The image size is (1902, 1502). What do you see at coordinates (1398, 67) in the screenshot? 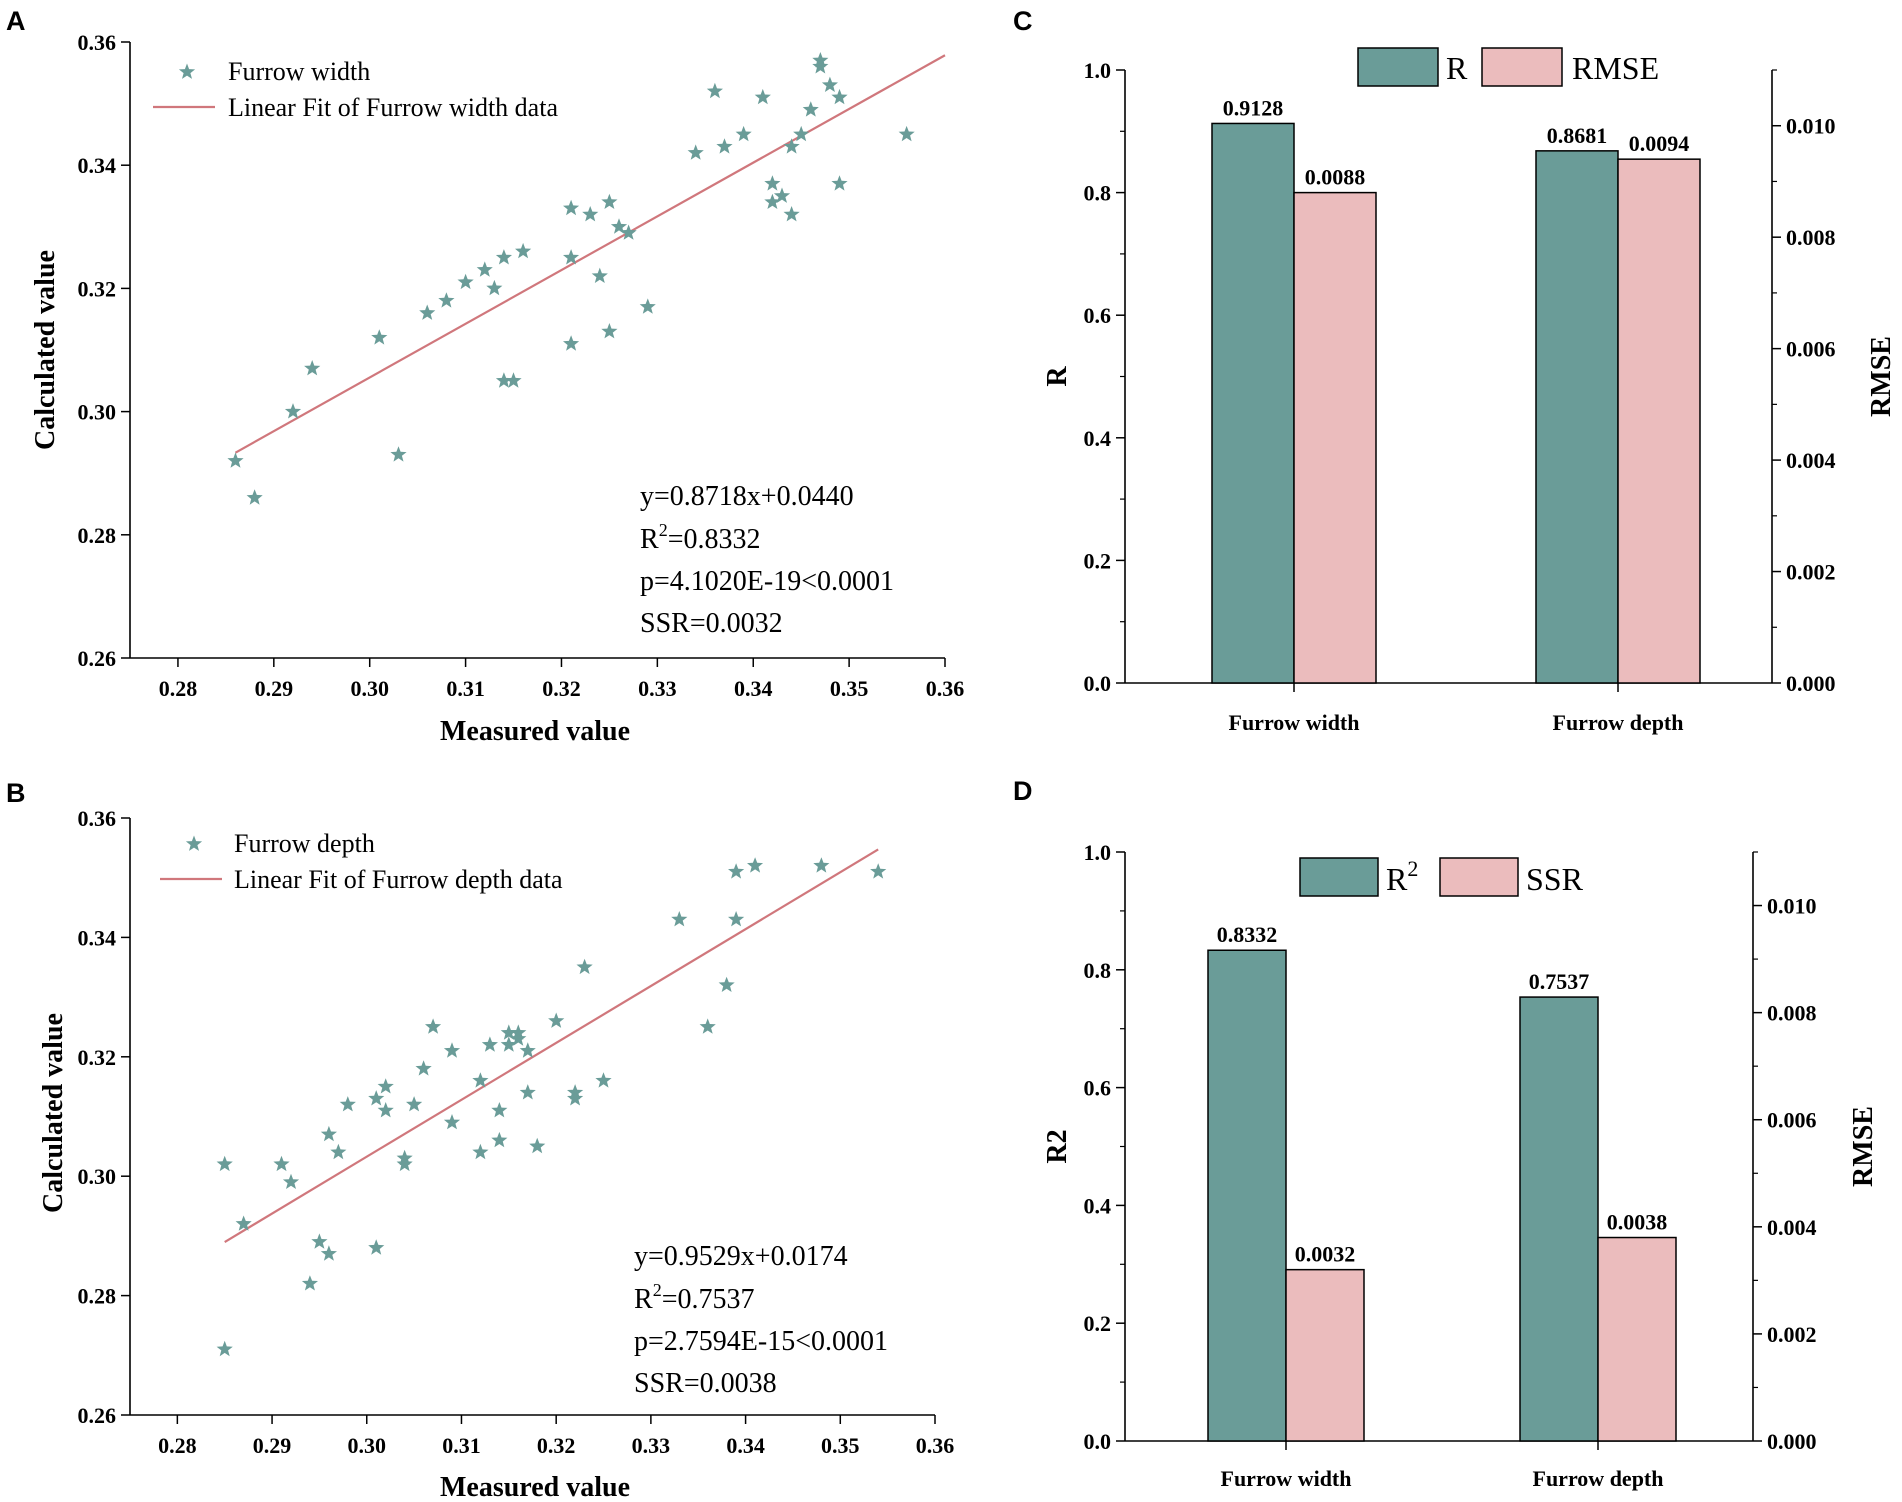
I see `legend-swatch-r` at bounding box center [1398, 67].